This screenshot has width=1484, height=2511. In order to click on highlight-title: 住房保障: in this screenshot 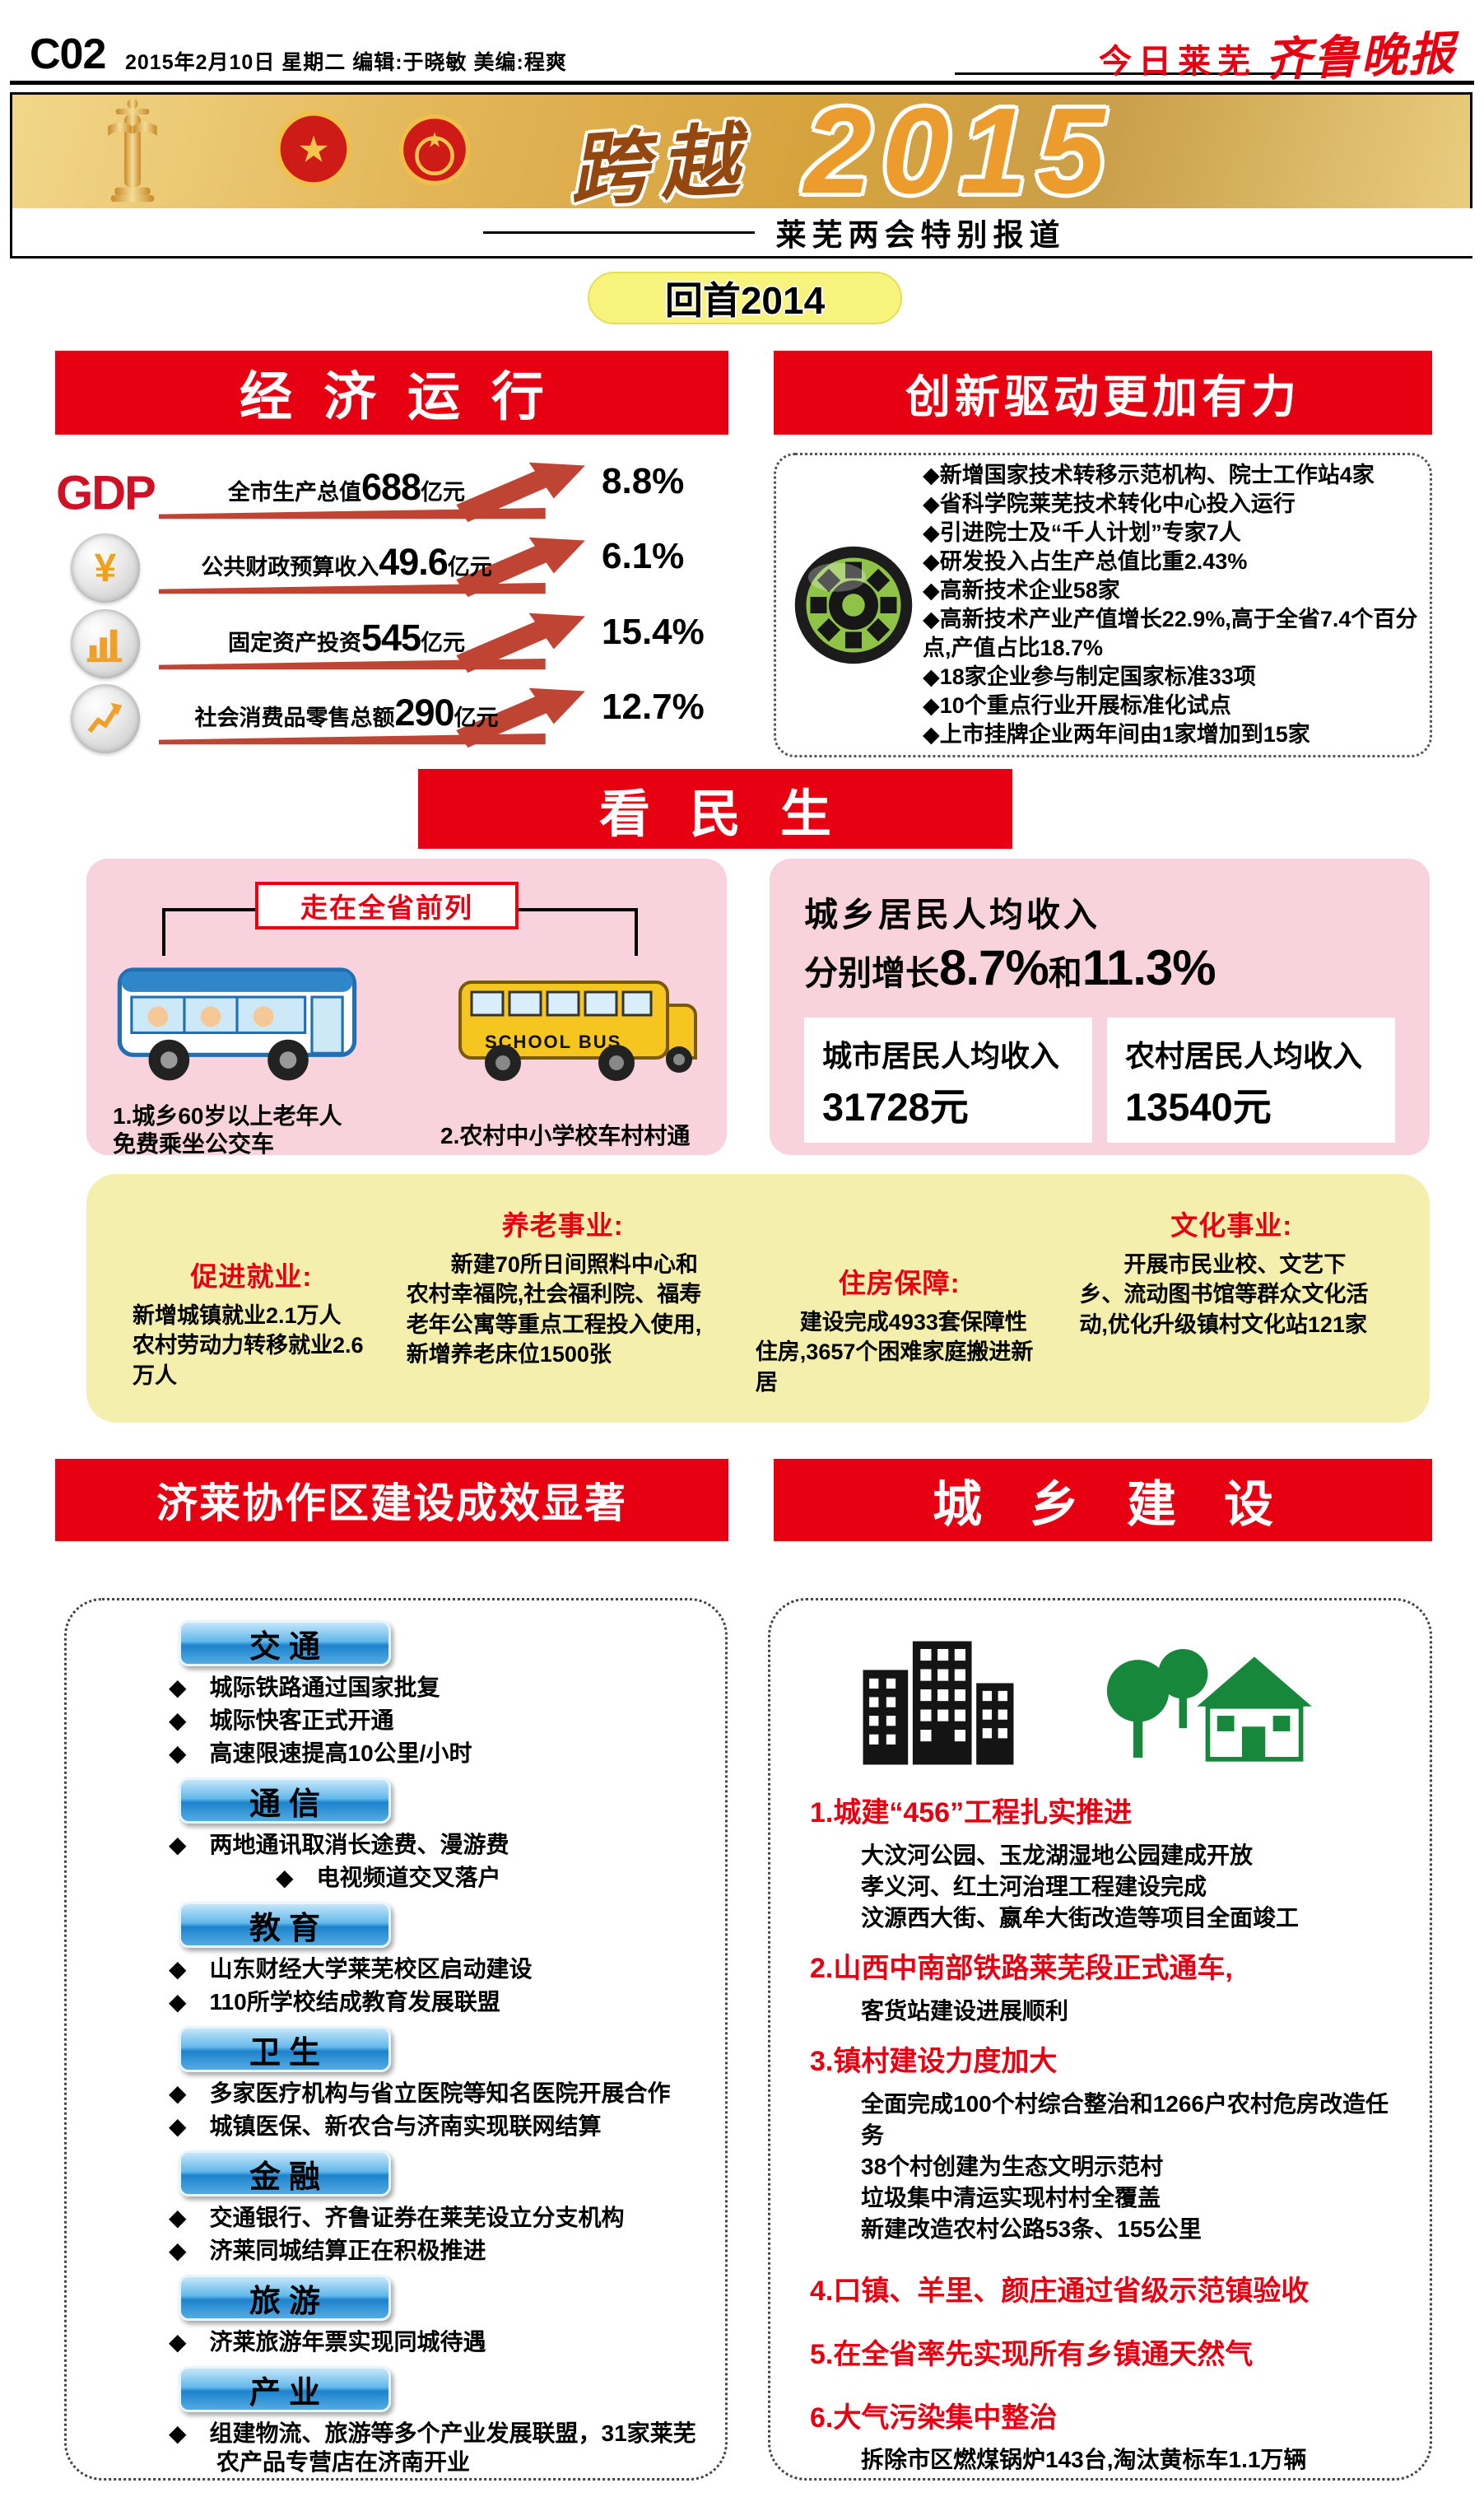, I will do `click(899, 1283)`.